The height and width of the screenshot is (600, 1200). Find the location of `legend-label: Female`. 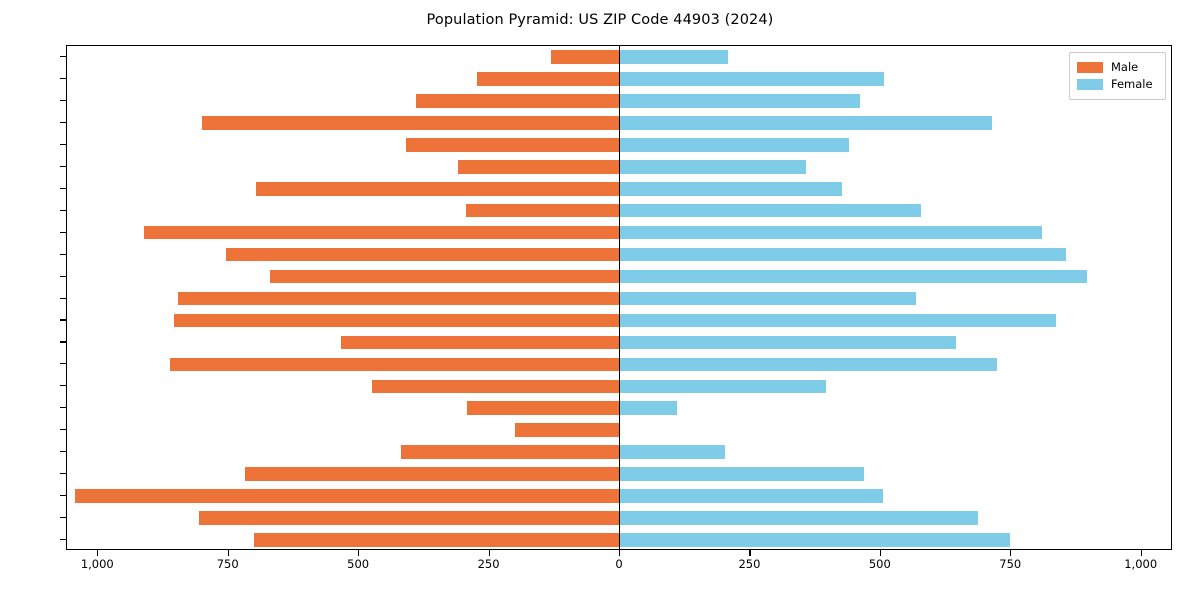

legend-label: Female is located at coordinates (1132, 83).